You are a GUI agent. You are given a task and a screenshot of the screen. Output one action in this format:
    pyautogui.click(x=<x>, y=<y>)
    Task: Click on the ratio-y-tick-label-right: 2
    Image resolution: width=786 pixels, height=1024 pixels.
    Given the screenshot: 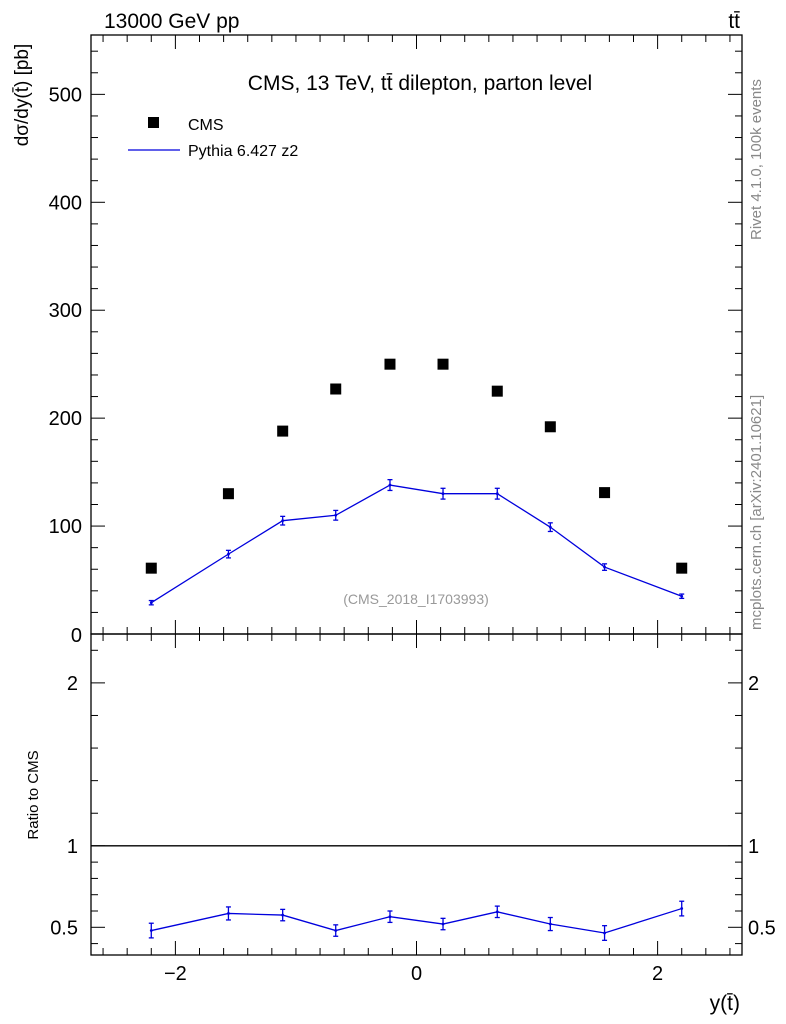 What is the action you would take?
    pyautogui.click(x=753, y=684)
    